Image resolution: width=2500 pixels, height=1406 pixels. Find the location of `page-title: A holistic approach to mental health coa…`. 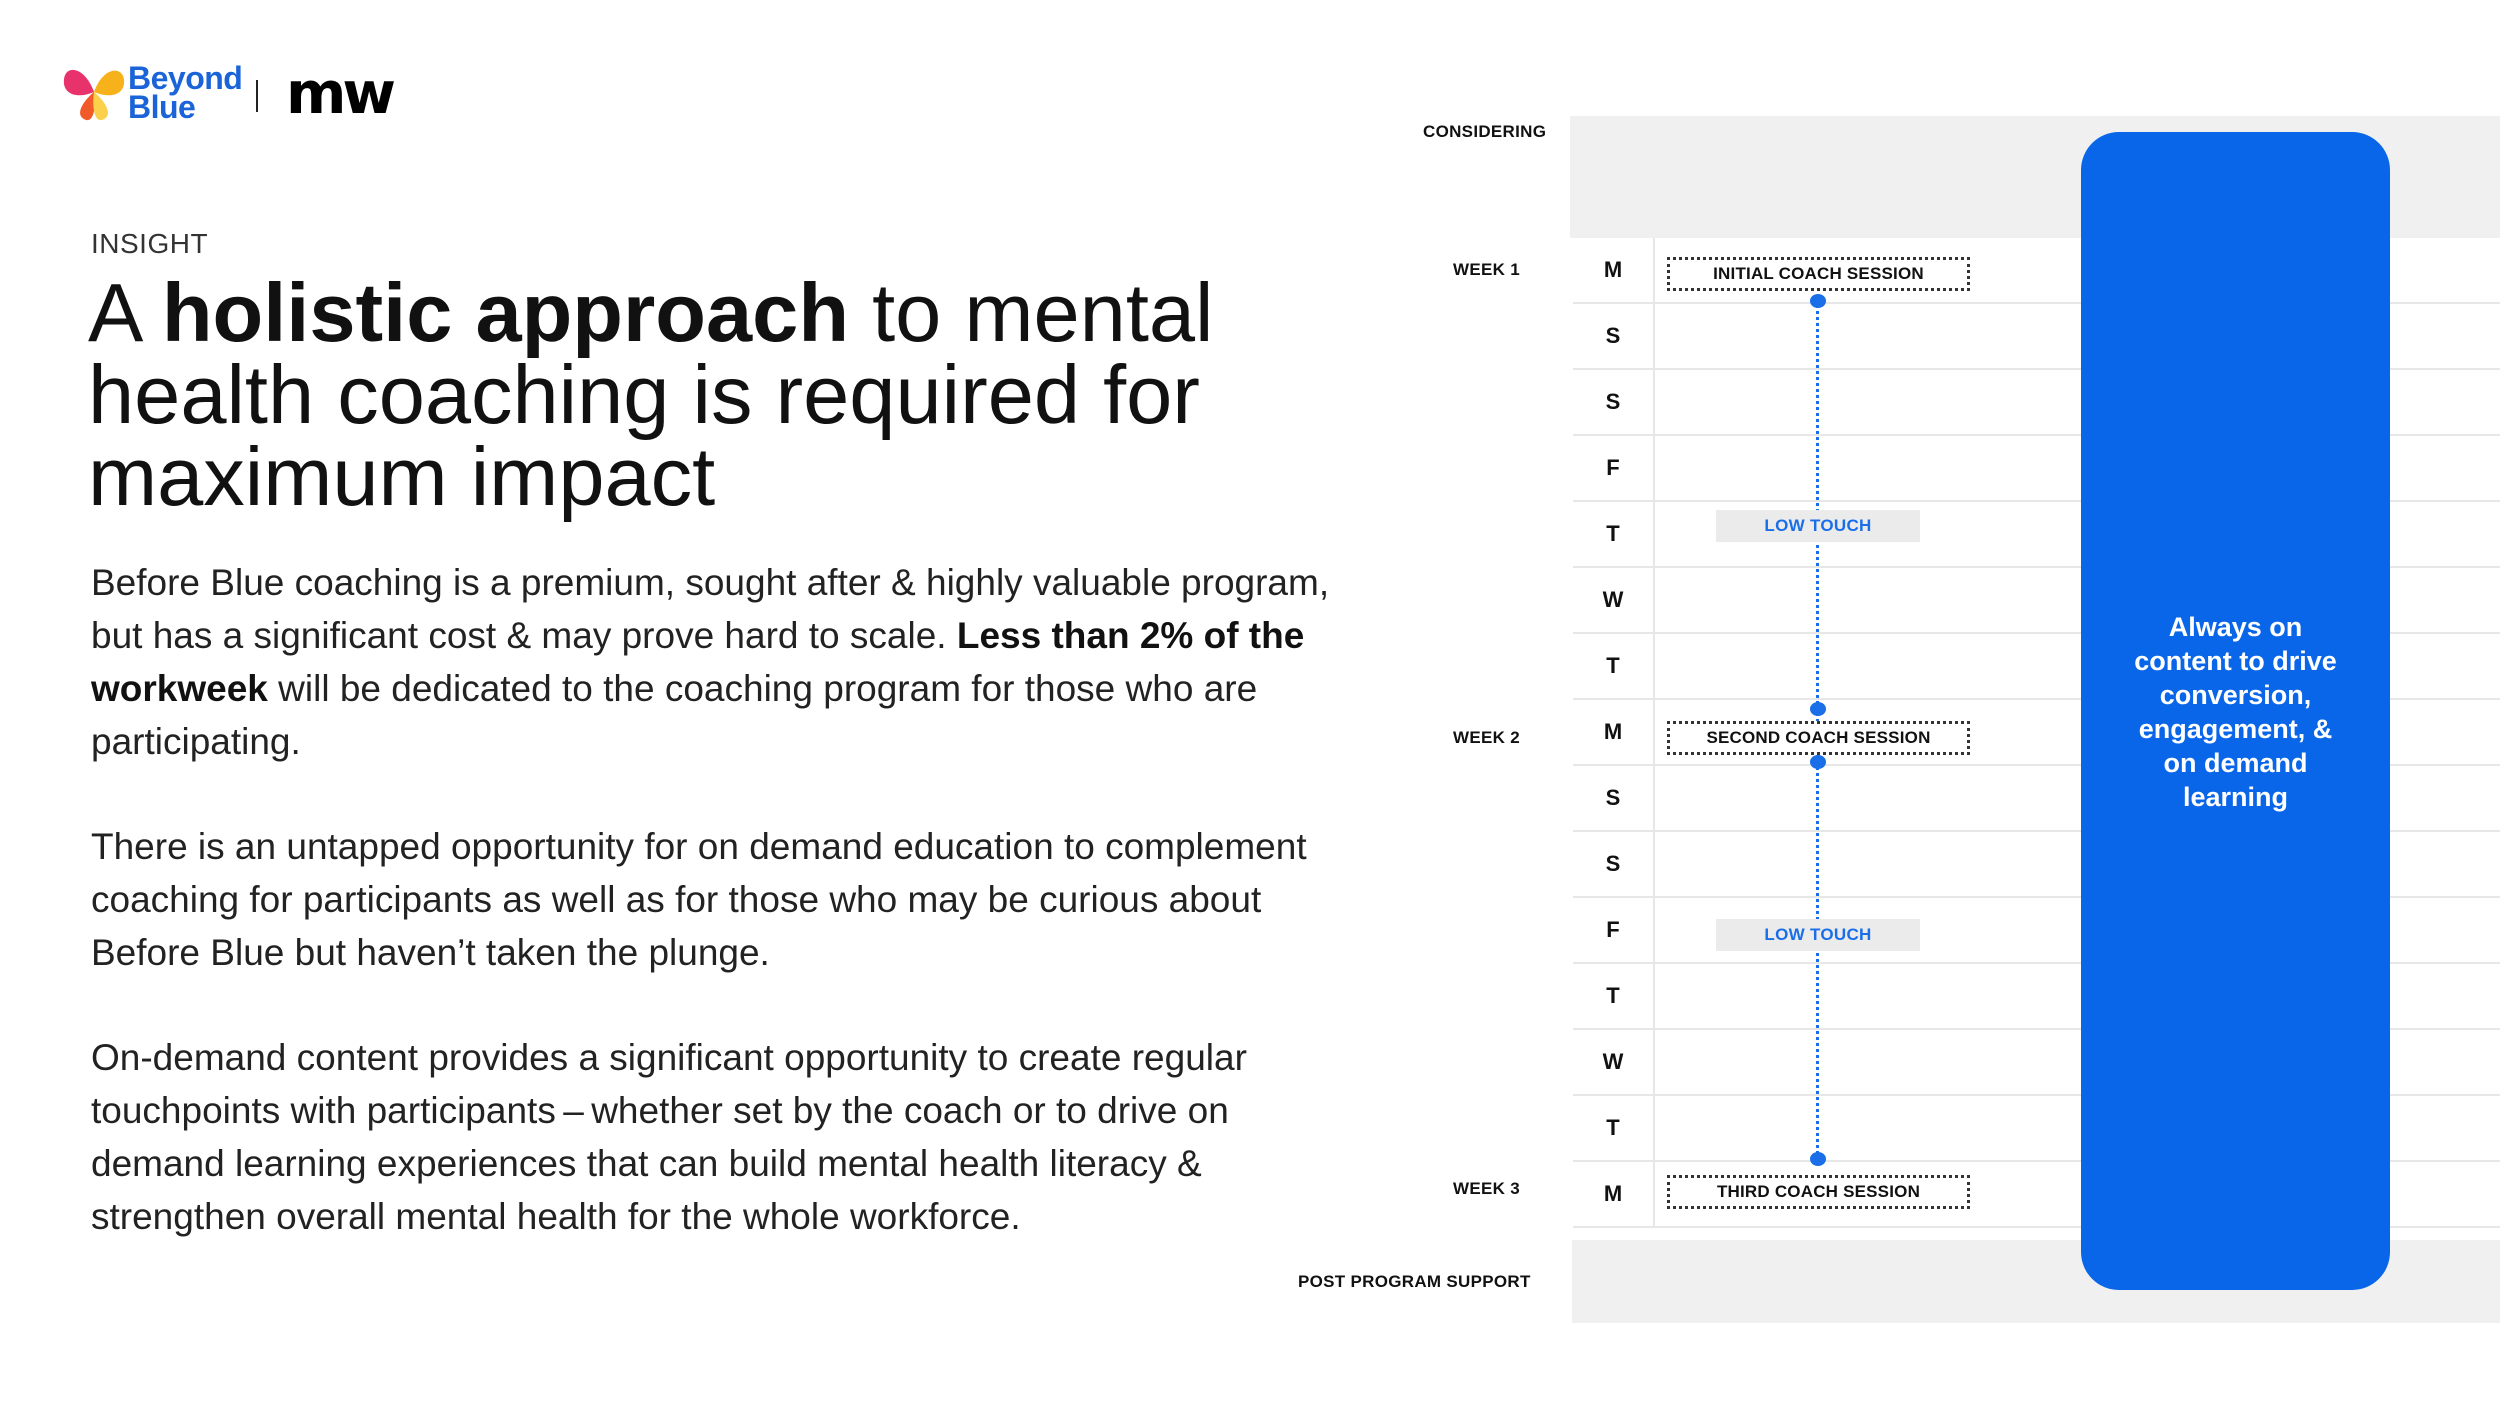

page-title: A holistic approach to mental health coa… is located at coordinates (718, 394).